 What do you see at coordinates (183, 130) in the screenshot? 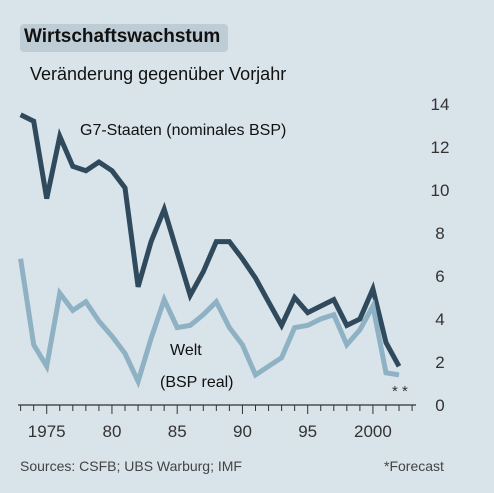
I see `label-g7: G7-Staaten (nominales BSP)` at bounding box center [183, 130].